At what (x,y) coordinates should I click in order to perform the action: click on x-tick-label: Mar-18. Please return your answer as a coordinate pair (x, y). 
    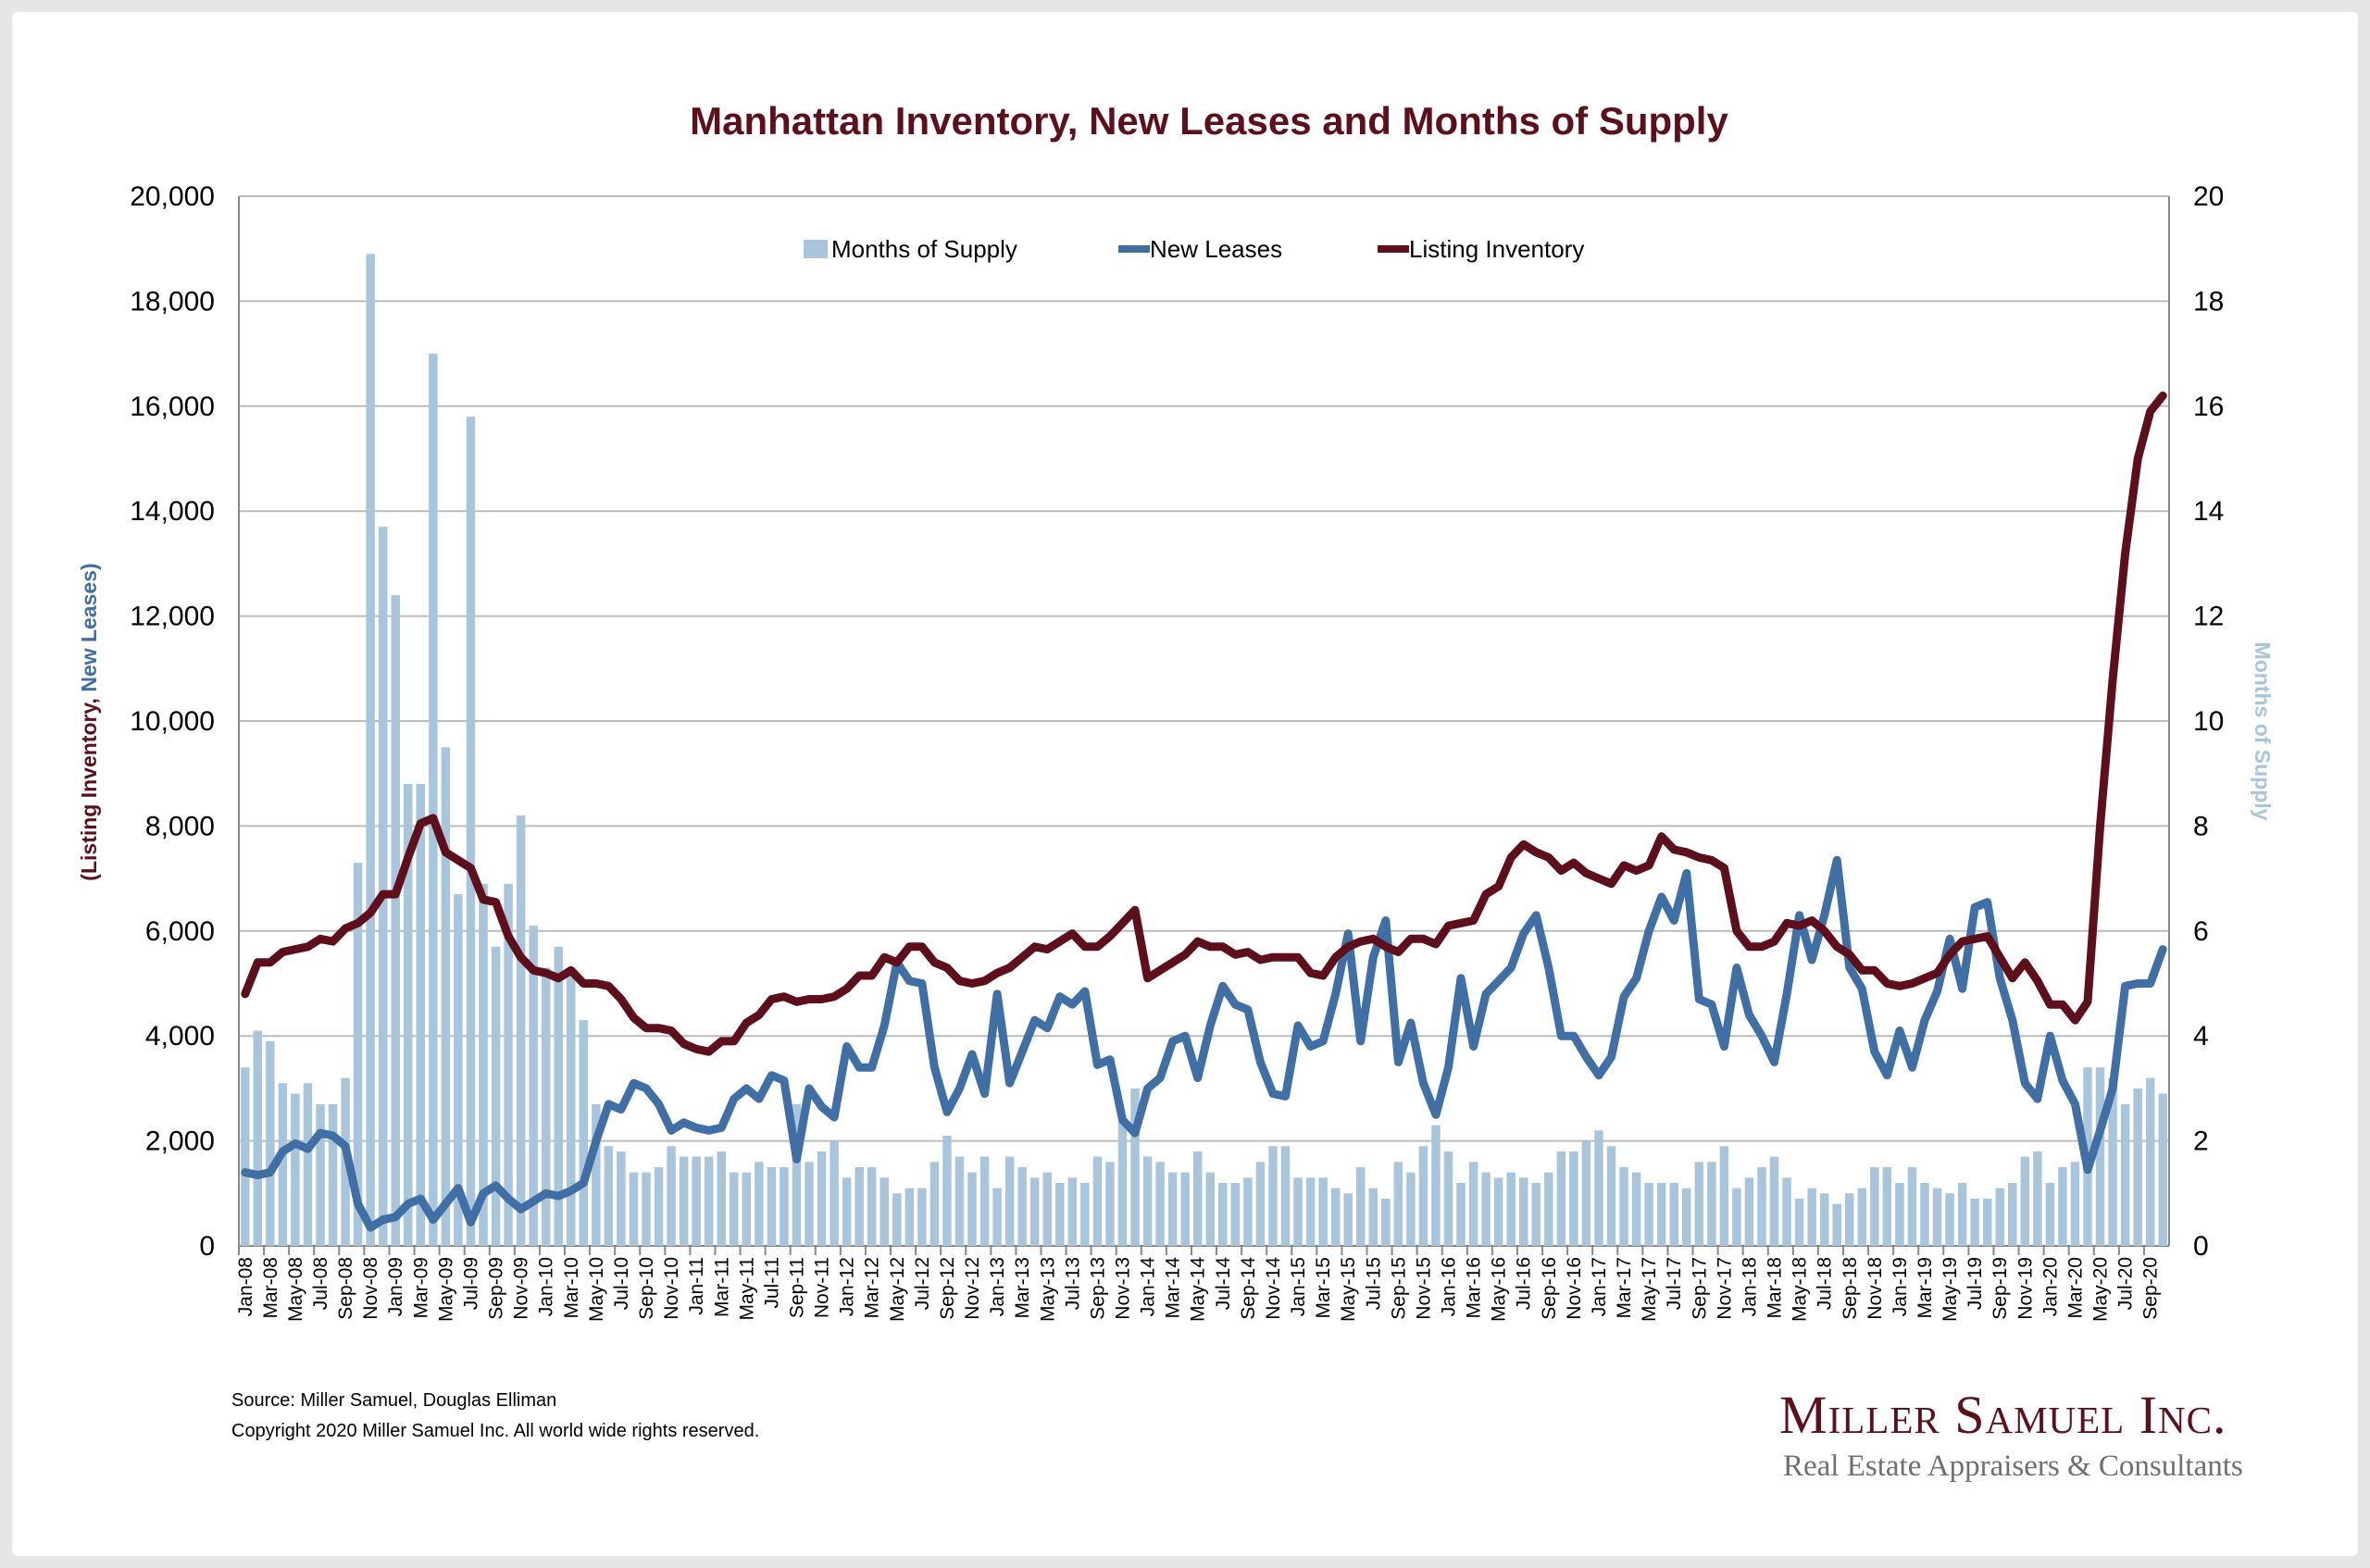
    Looking at the image, I should click on (1775, 1288).